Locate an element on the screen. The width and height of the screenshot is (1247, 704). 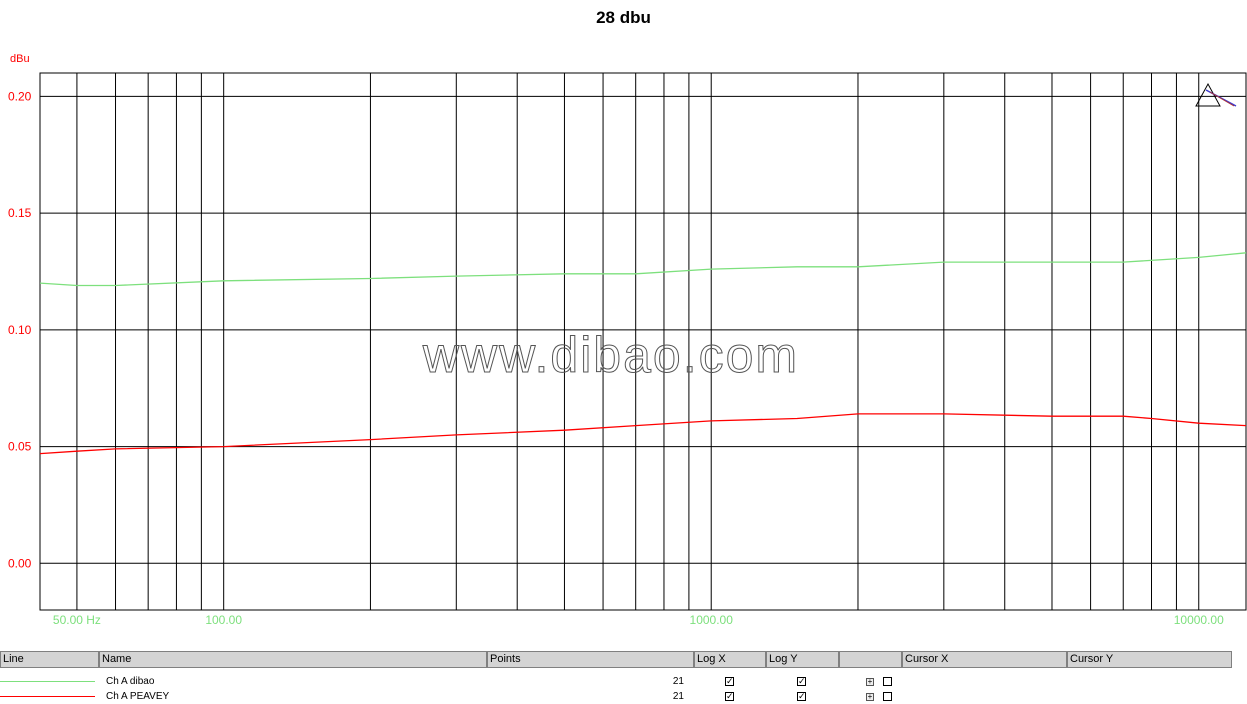
header-blank is located at coordinates (870, 659).